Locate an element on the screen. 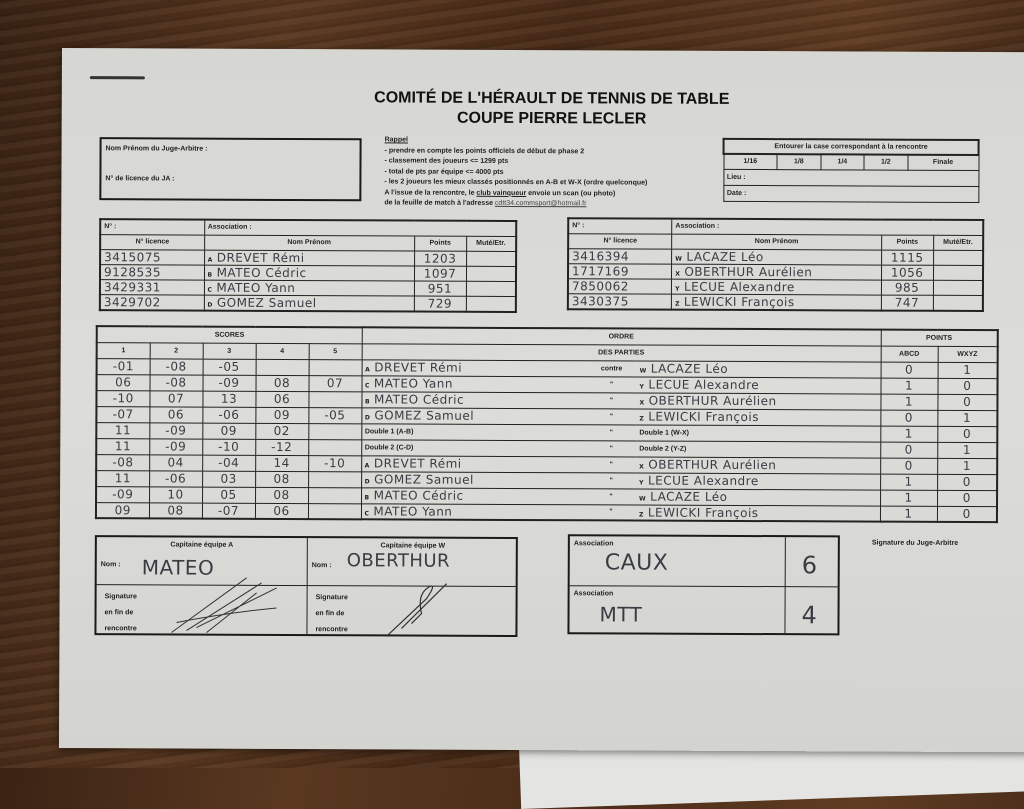  captain-a-title: Capitaine équipe A is located at coordinates (202, 545).